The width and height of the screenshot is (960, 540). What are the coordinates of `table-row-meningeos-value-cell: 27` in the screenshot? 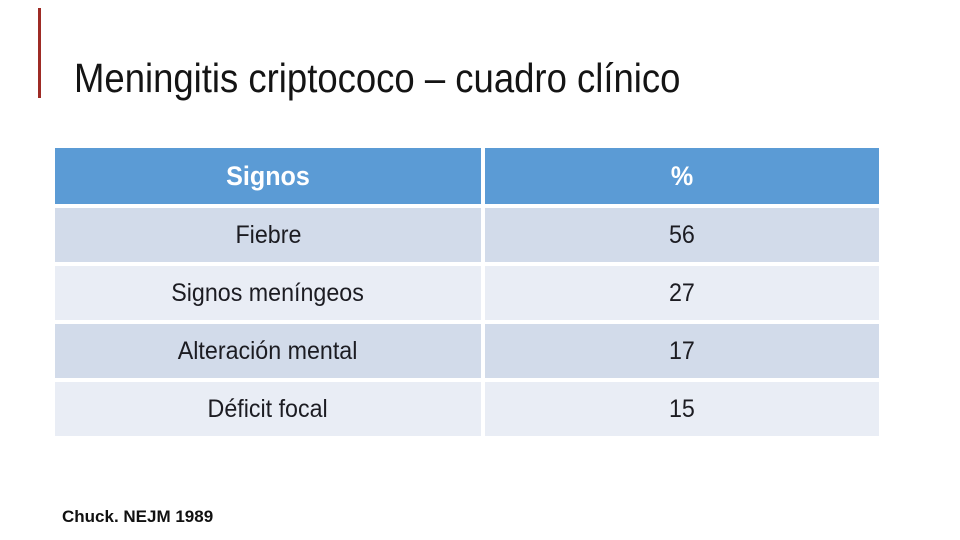 It's located at (682, 293).